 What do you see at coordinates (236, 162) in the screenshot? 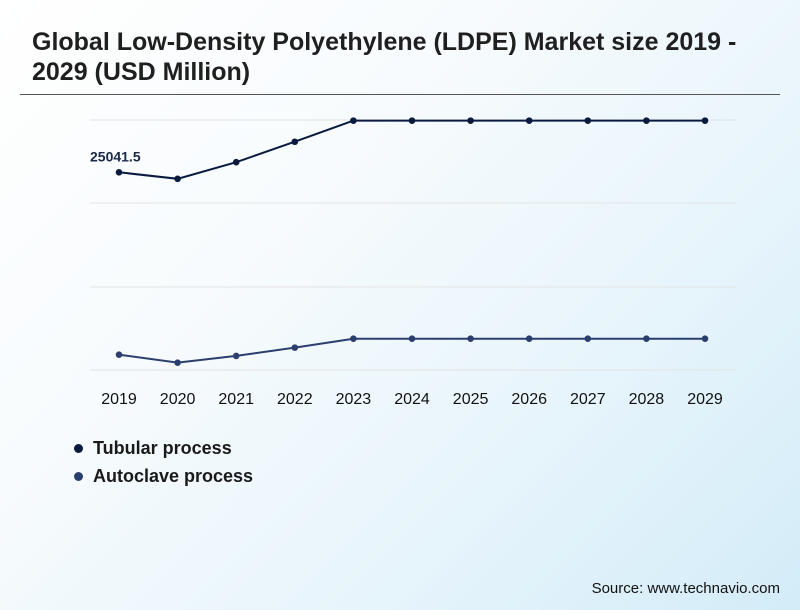
I see `data-point-s0-2021` at bounding box center [236, 162].